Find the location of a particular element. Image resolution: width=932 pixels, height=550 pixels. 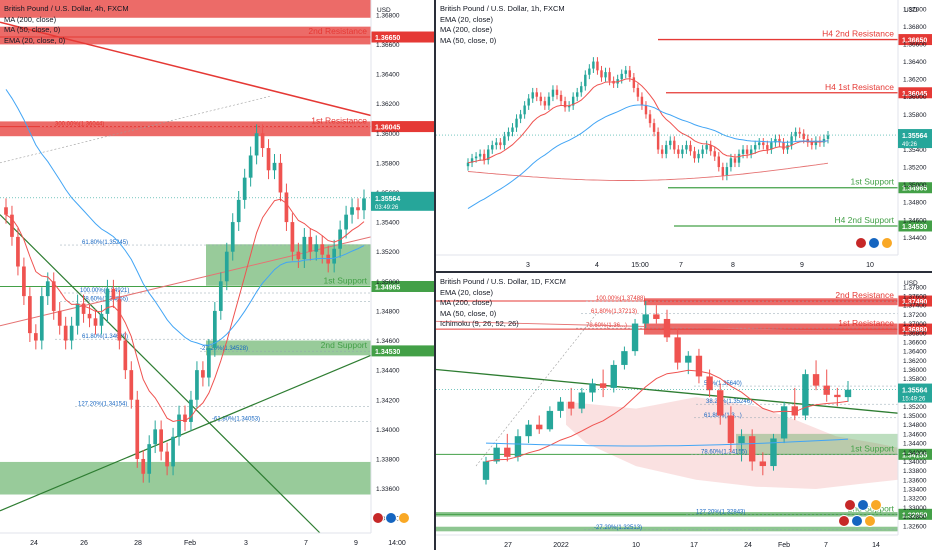

descending-trendline is located at coordinates (667, 391).